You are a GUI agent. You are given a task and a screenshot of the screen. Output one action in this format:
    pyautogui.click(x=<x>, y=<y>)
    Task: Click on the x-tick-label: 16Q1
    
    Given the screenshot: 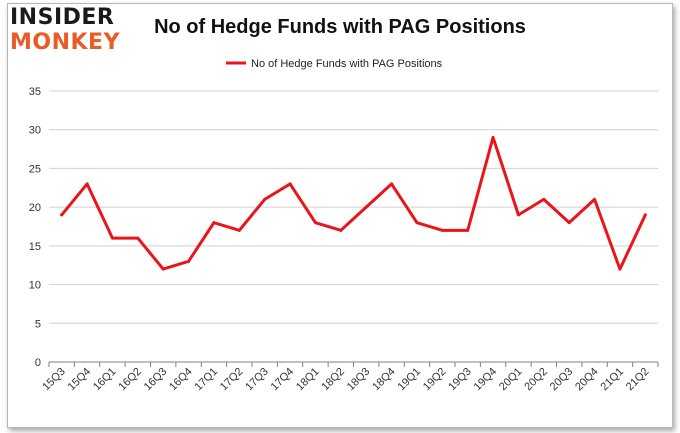 What is the action you would take?
    pyautogui.click(x=105, y=380)
    